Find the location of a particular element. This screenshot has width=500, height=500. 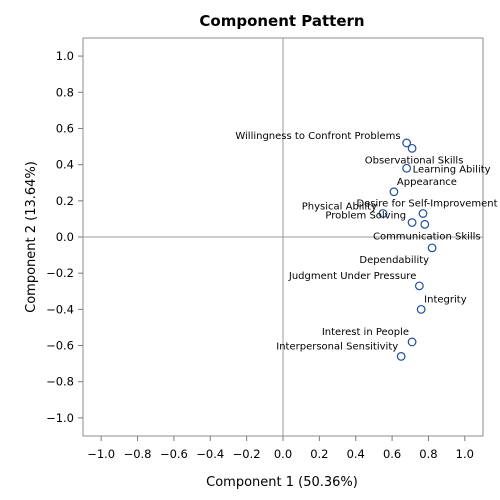

point-label: Dependability is located at coordinates (394, 260).